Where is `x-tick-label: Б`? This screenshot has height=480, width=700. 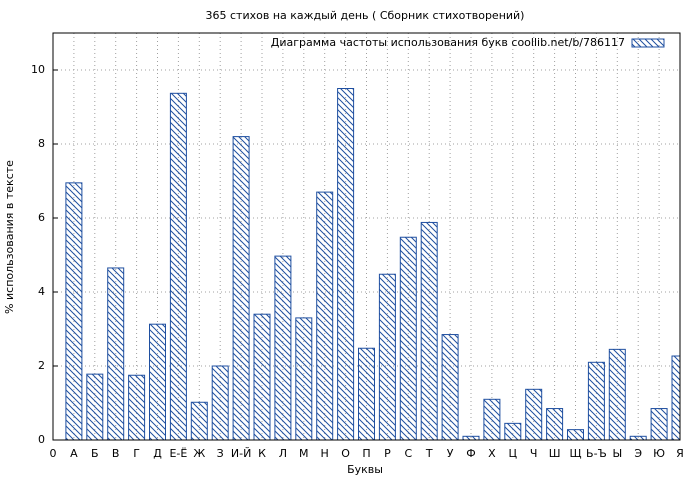
x-tick-label: Б is located at coordinates (95, 453).